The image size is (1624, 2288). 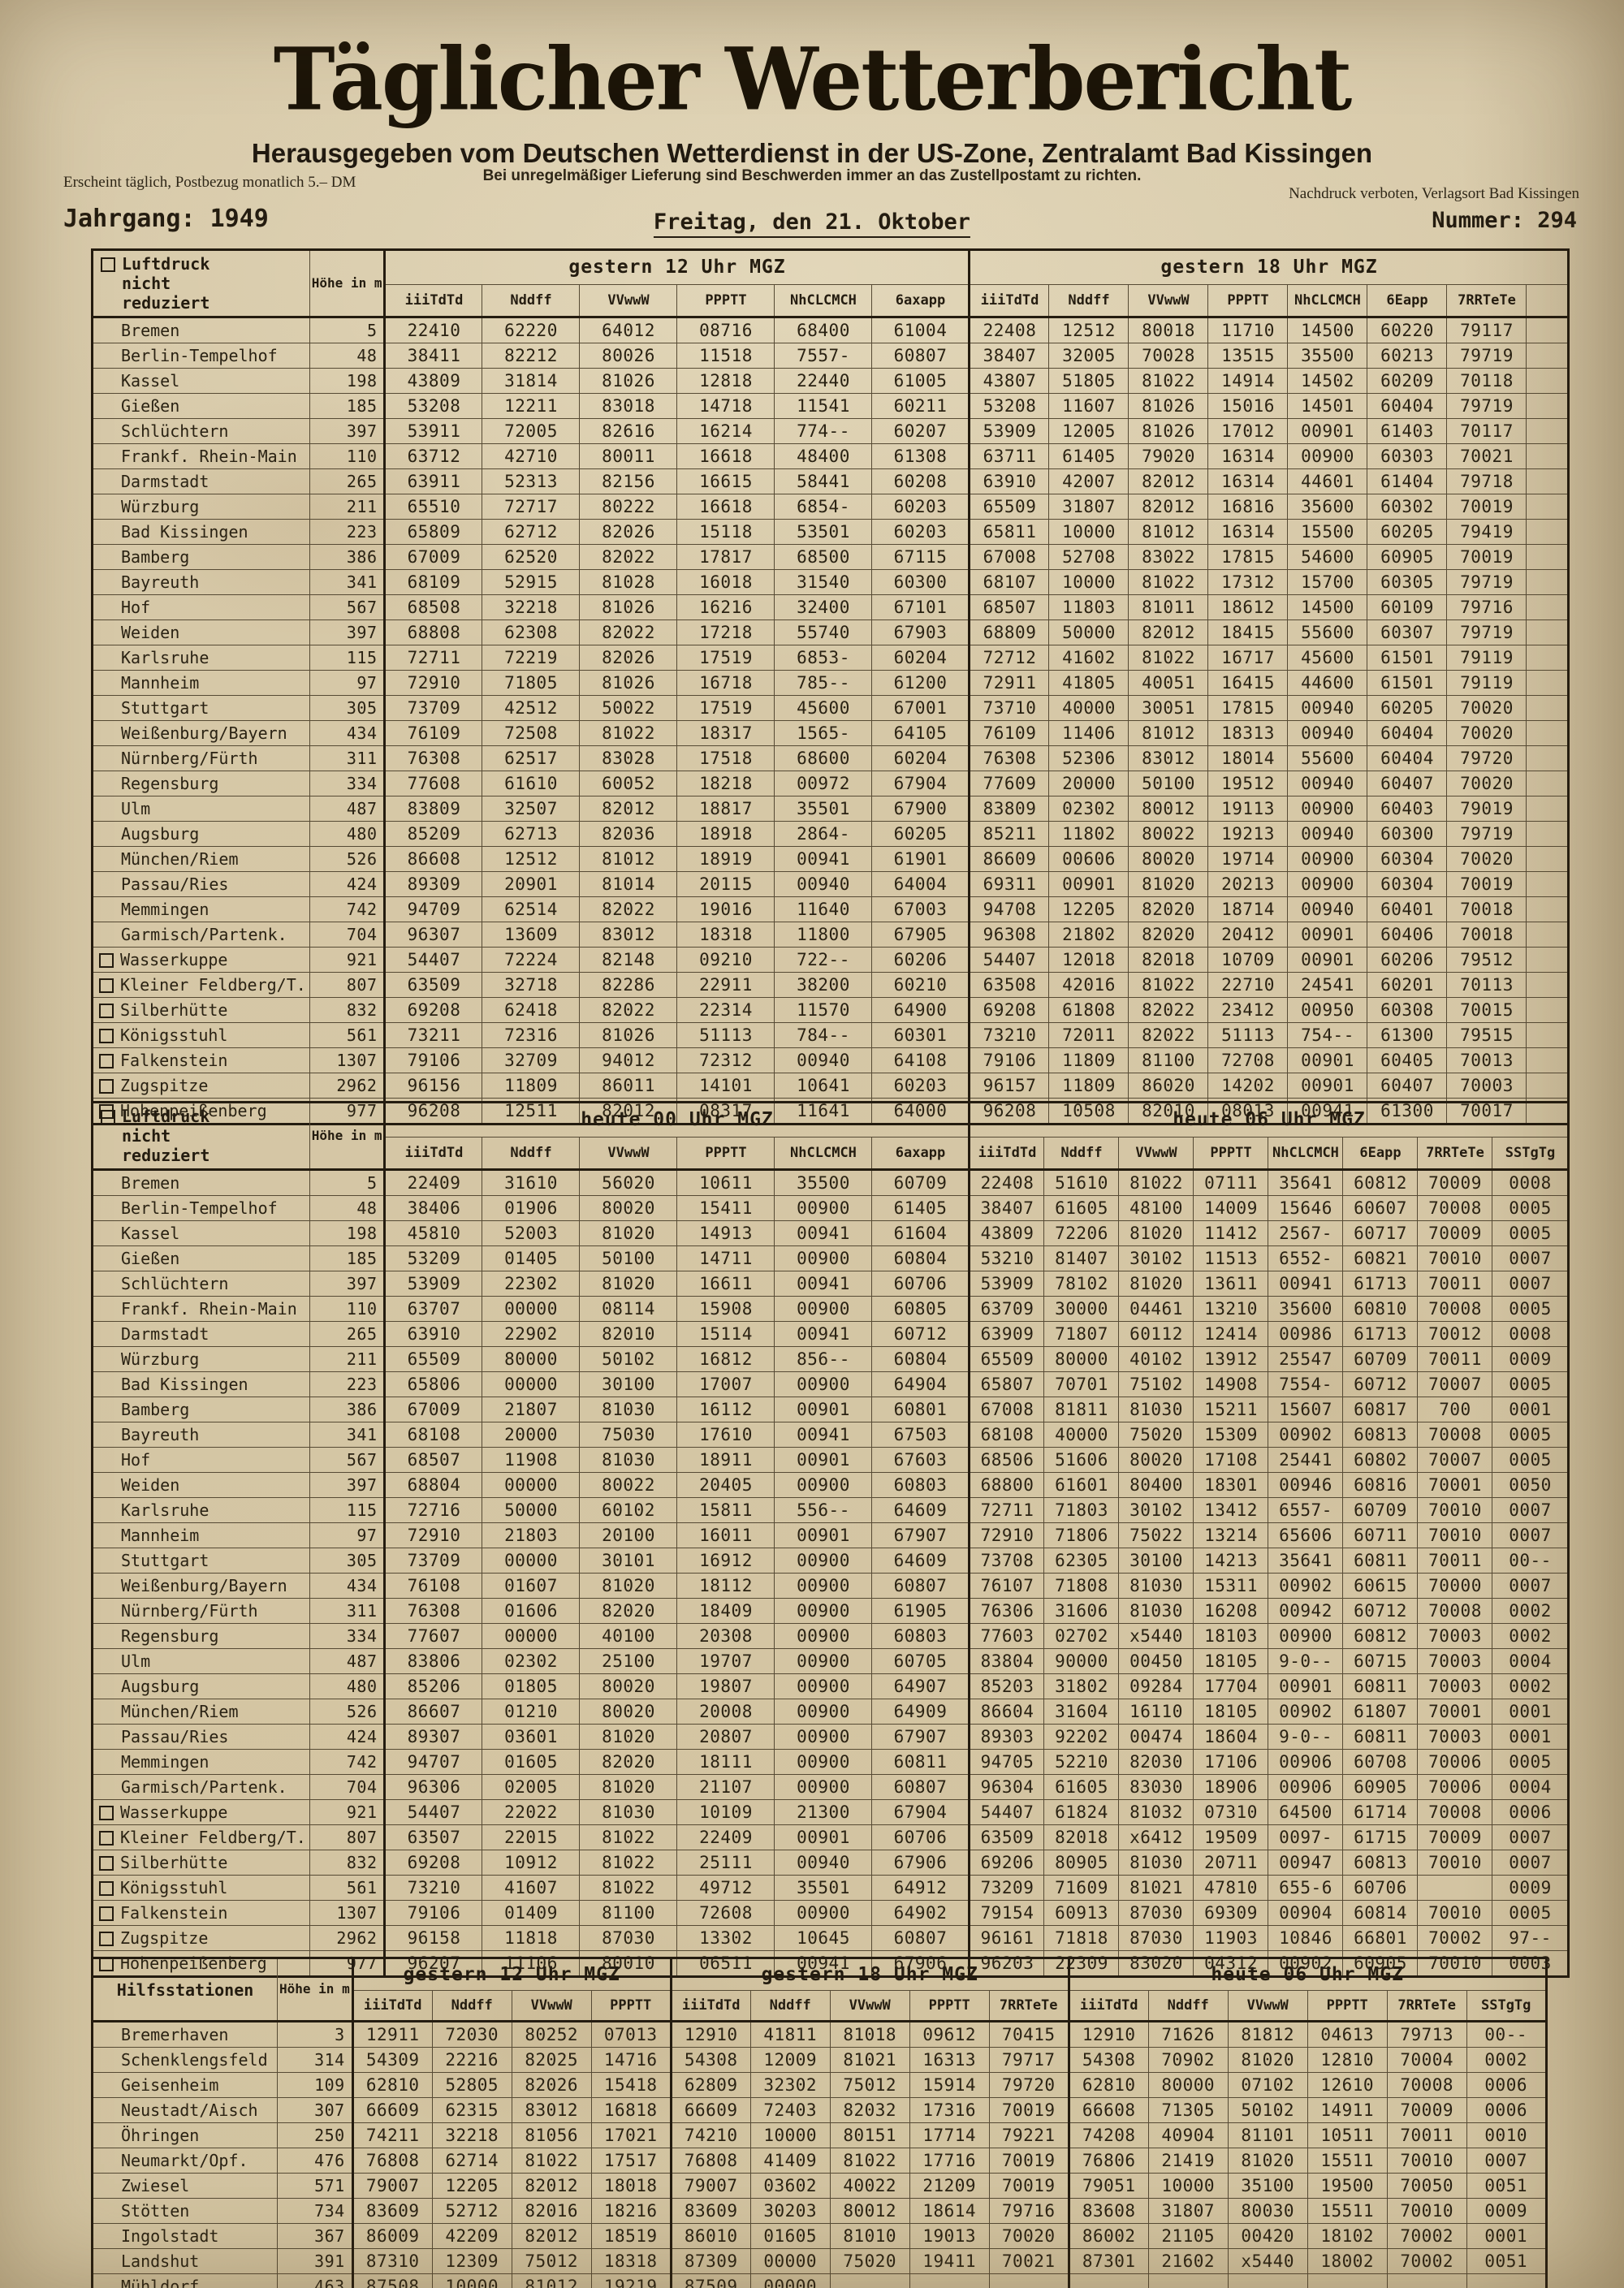 I want to click on observation-cell: 69309, so click(x=1231, y=1913).